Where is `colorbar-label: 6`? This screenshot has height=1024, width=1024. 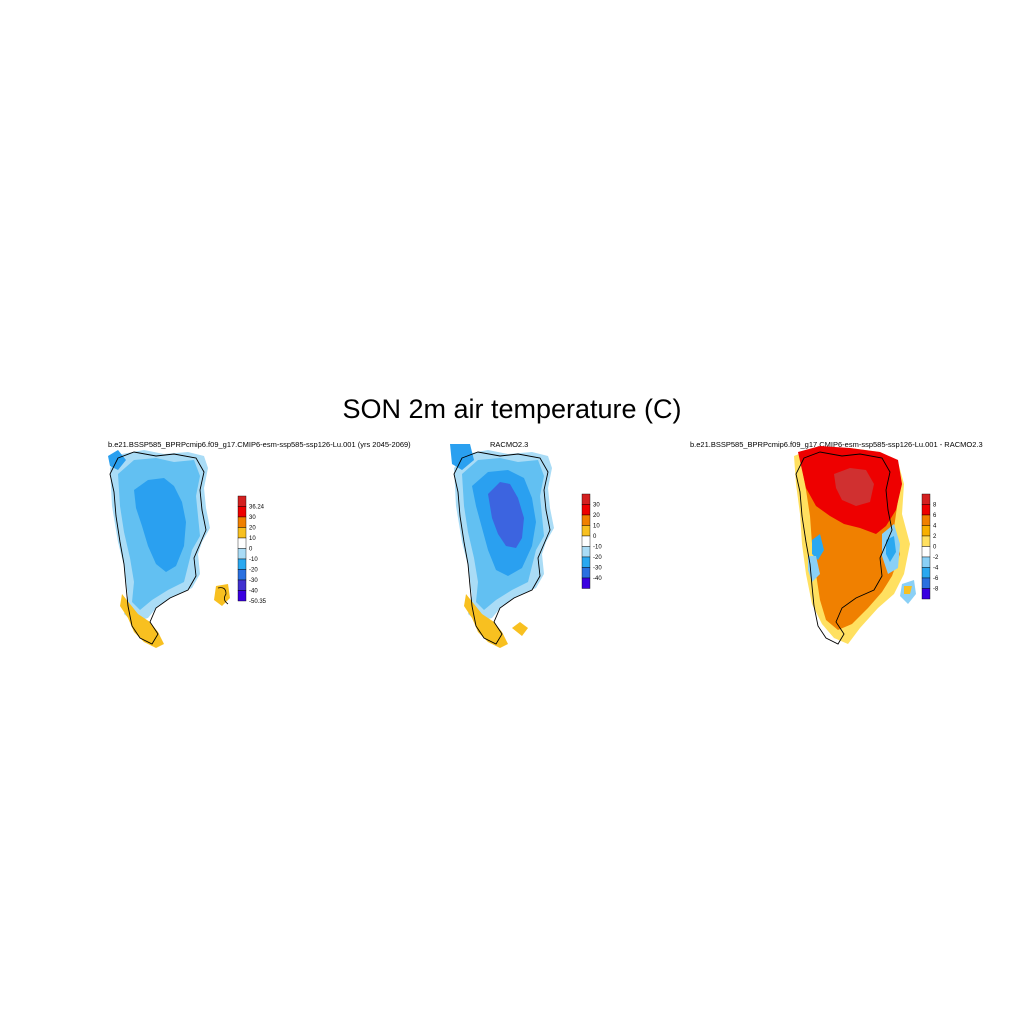 colorbar-label: 6 is located at coordinates (935, 516).